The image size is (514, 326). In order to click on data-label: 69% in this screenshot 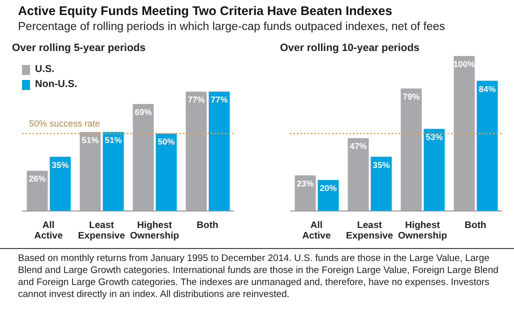, I will do `click(143, 112)`.